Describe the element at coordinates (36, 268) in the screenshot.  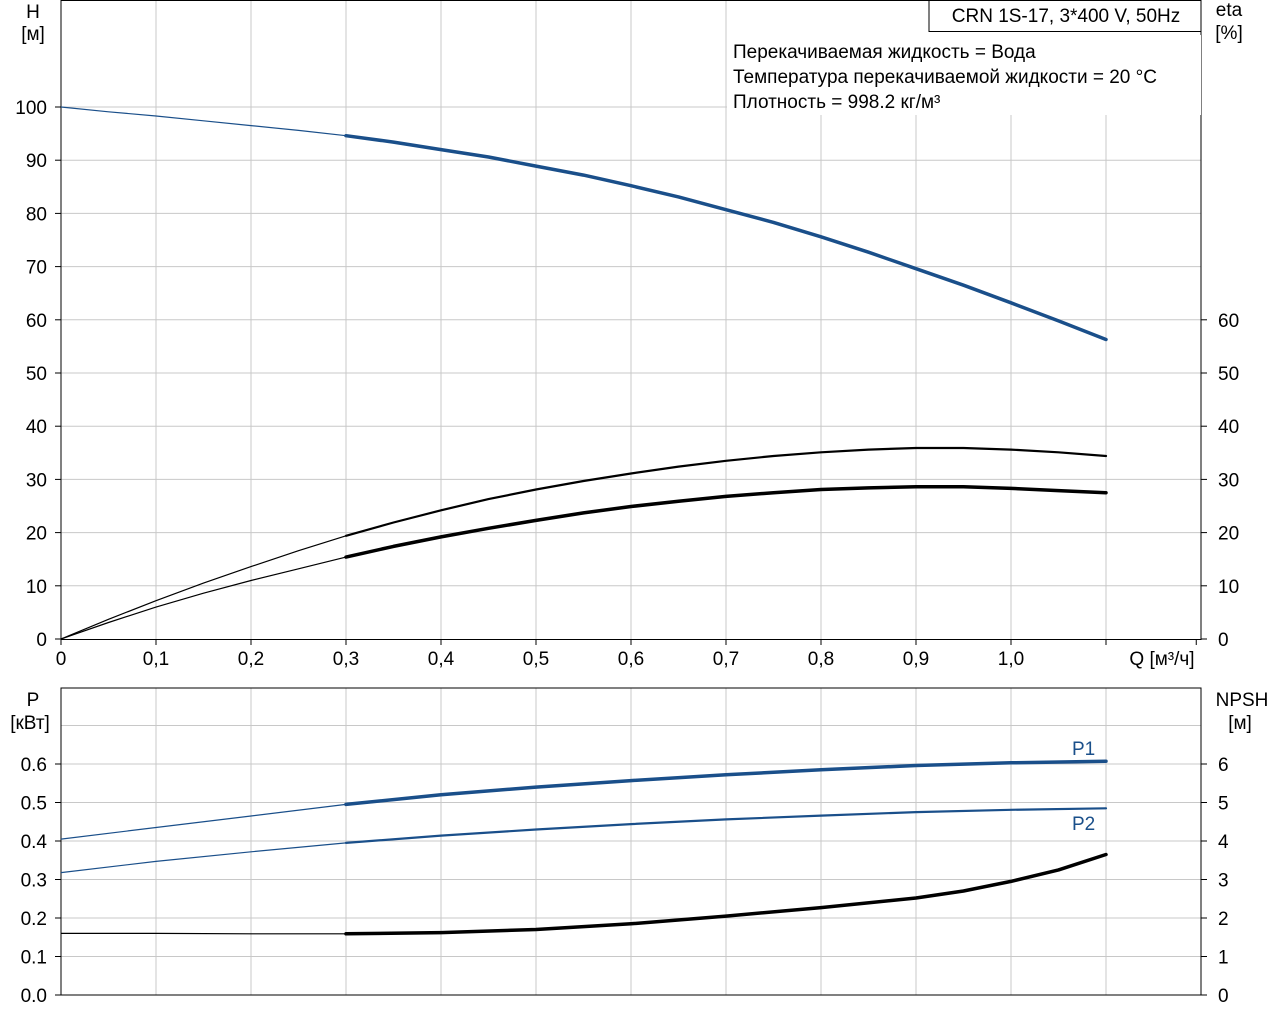
I see `top-left-y-tick-label: 70` at that location.